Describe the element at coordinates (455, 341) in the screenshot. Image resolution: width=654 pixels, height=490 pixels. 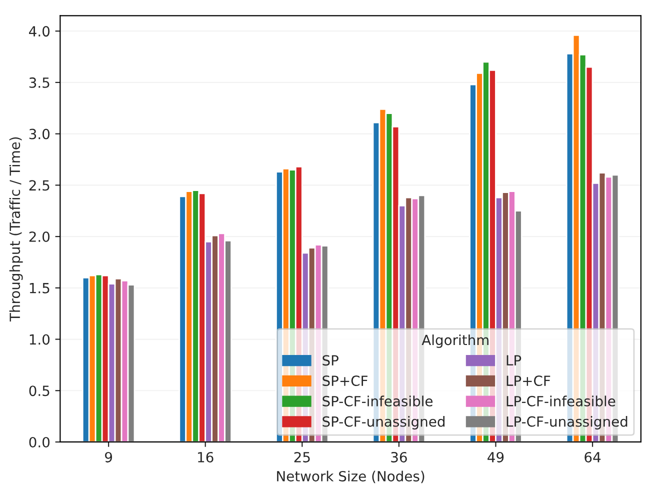
I see `legend-title: Algorithm` at that location.